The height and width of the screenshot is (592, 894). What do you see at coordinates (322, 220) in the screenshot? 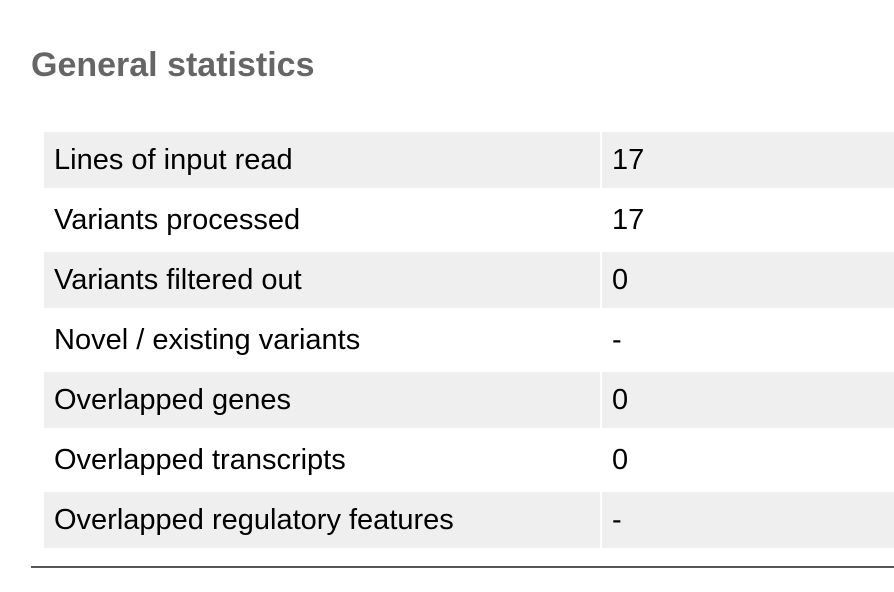
I see `stat-label: Variants processed` at bounding box center [322, 220].